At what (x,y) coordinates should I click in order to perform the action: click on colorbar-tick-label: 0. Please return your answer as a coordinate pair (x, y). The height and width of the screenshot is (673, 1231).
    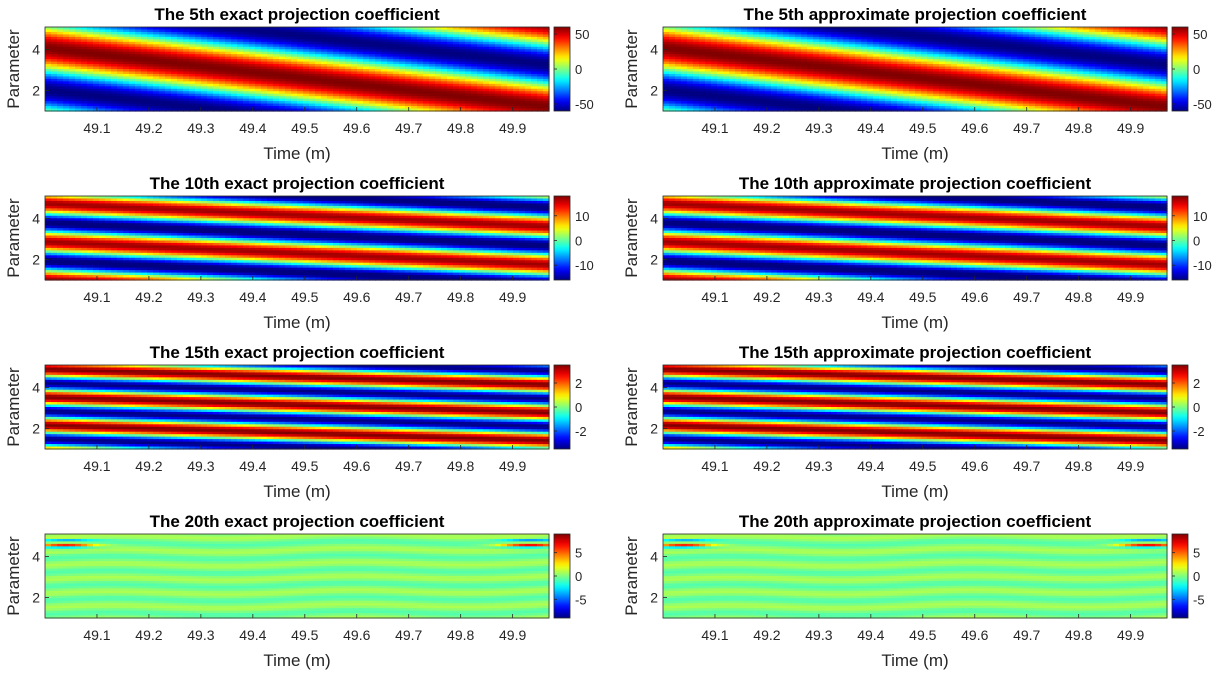
    Looking at the image, I should click on (578, 69).